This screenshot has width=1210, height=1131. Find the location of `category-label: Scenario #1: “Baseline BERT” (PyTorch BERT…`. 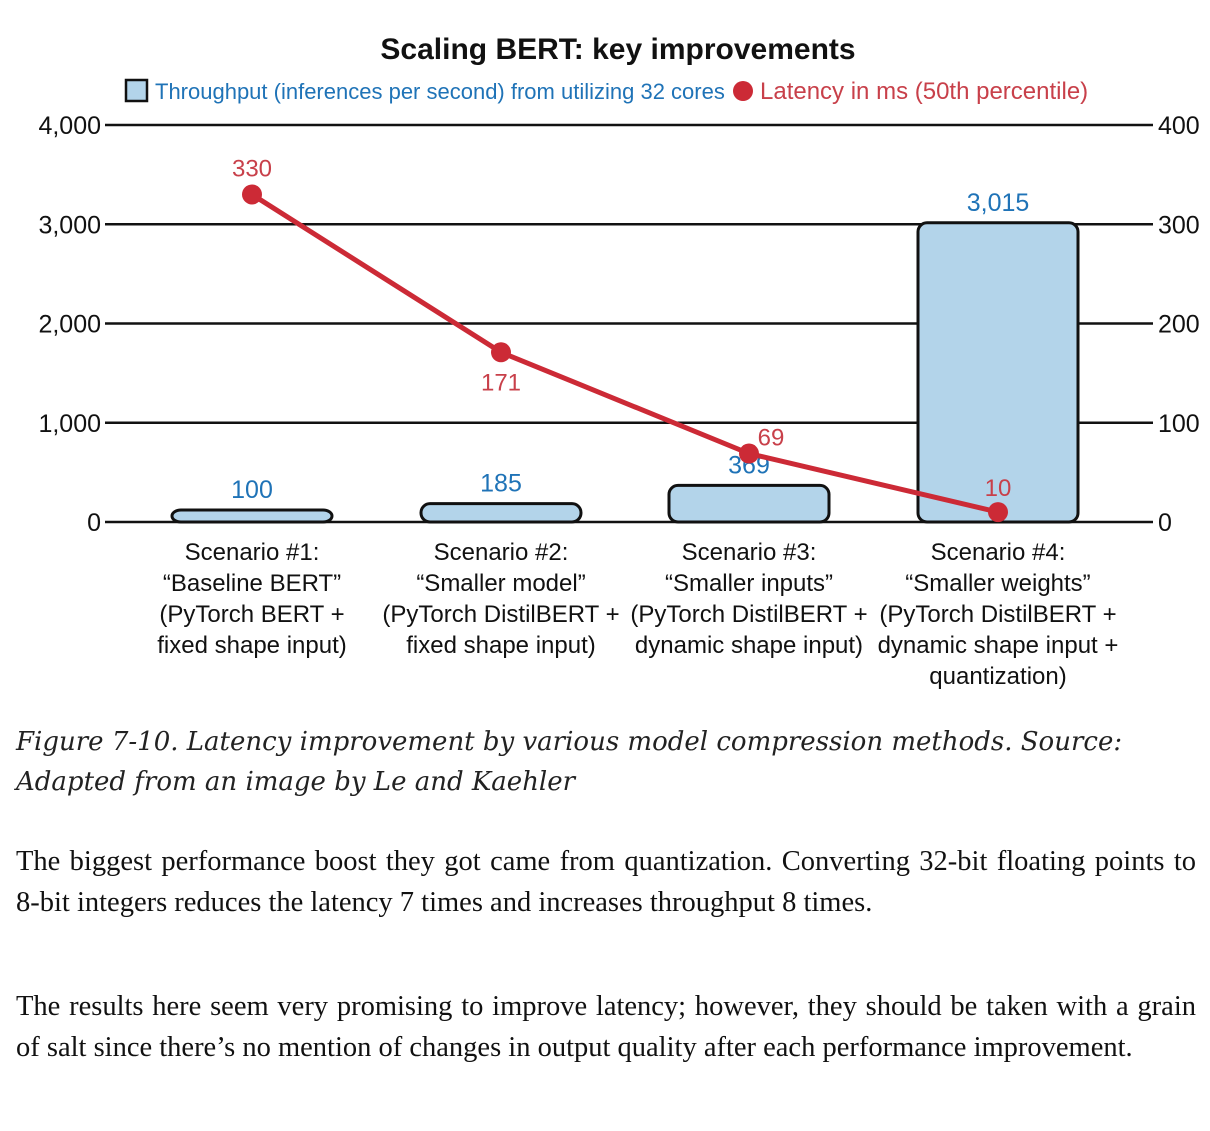

category-label: Scenario #1: “Baseline BERT” (PyTorch BERT… is located at coordinates (251, 599).